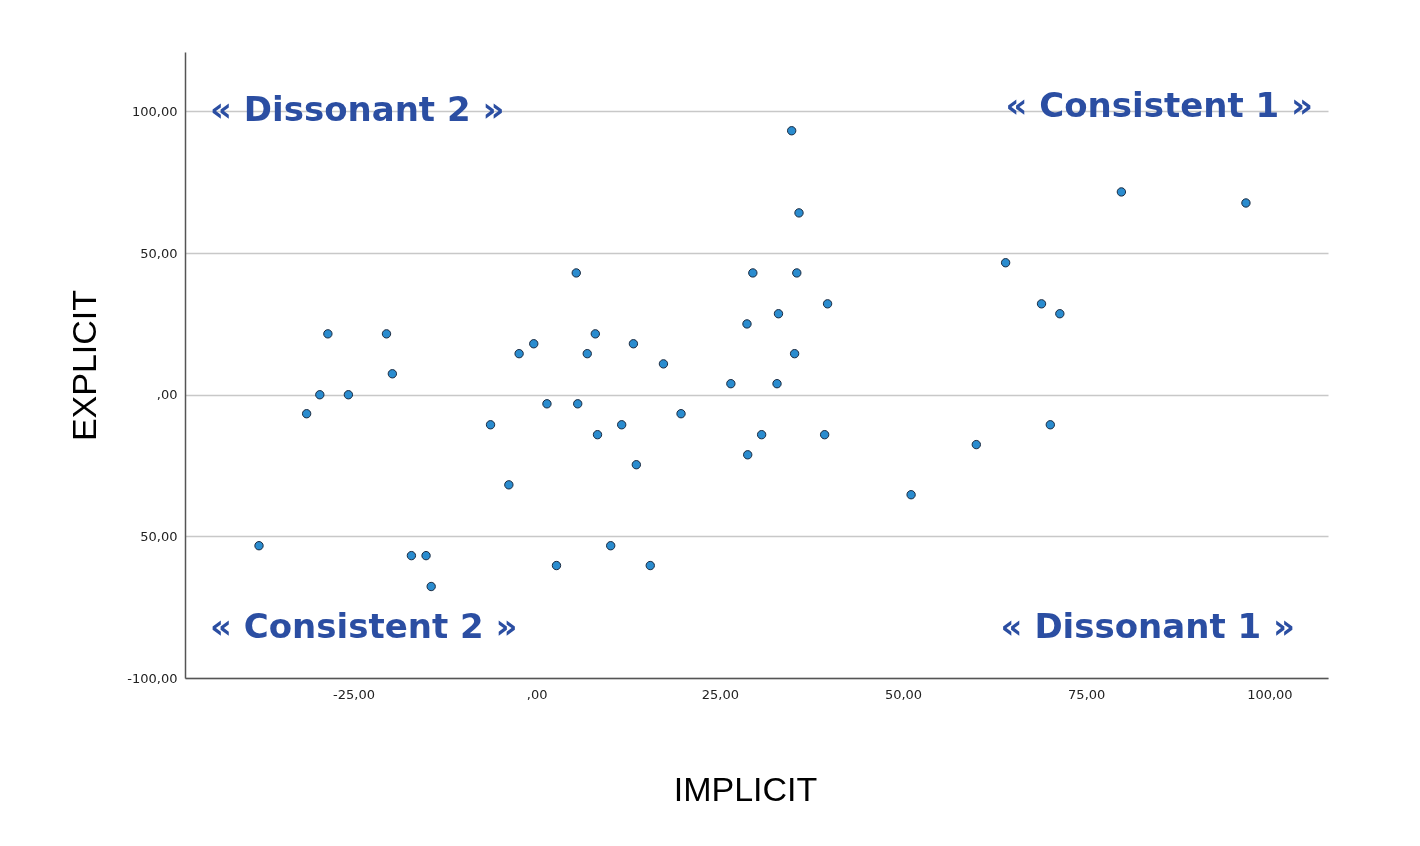 The width and height of the screenshot is (1420, 846). What do you see at coordinates (354, 694) in the screenshot?
I see `x-tick-label: -25,00` at bounding box center [354, 694].